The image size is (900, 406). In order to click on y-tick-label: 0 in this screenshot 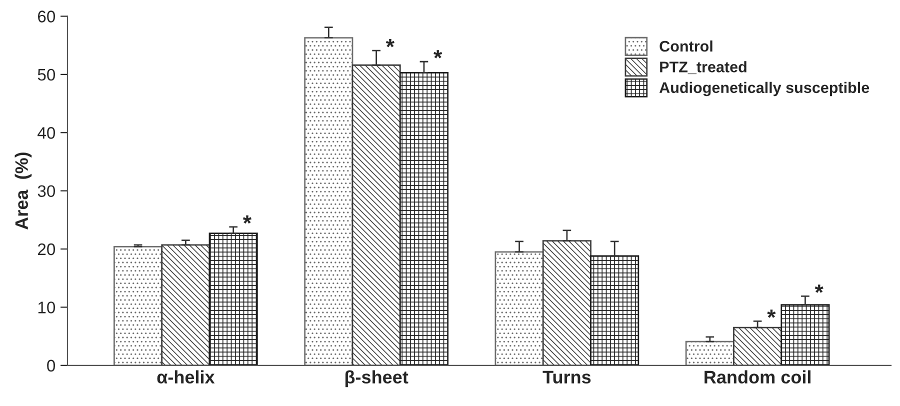, I will do `click(51, 366)`.